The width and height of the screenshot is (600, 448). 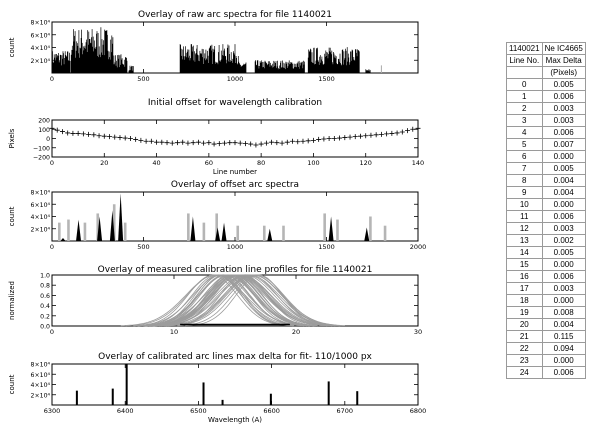 I want to click on y-axis-label: Pixels, so click(x=12, y=138).